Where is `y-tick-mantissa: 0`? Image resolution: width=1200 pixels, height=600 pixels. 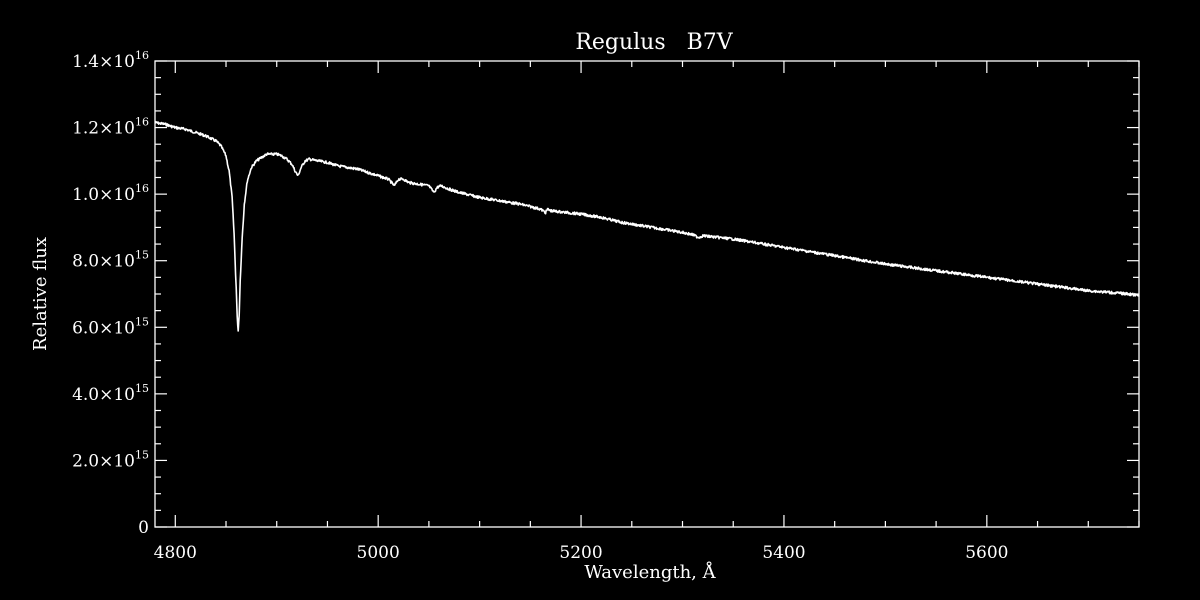 y-tick-mantissa: 0 is located at coordinates (143, 528).